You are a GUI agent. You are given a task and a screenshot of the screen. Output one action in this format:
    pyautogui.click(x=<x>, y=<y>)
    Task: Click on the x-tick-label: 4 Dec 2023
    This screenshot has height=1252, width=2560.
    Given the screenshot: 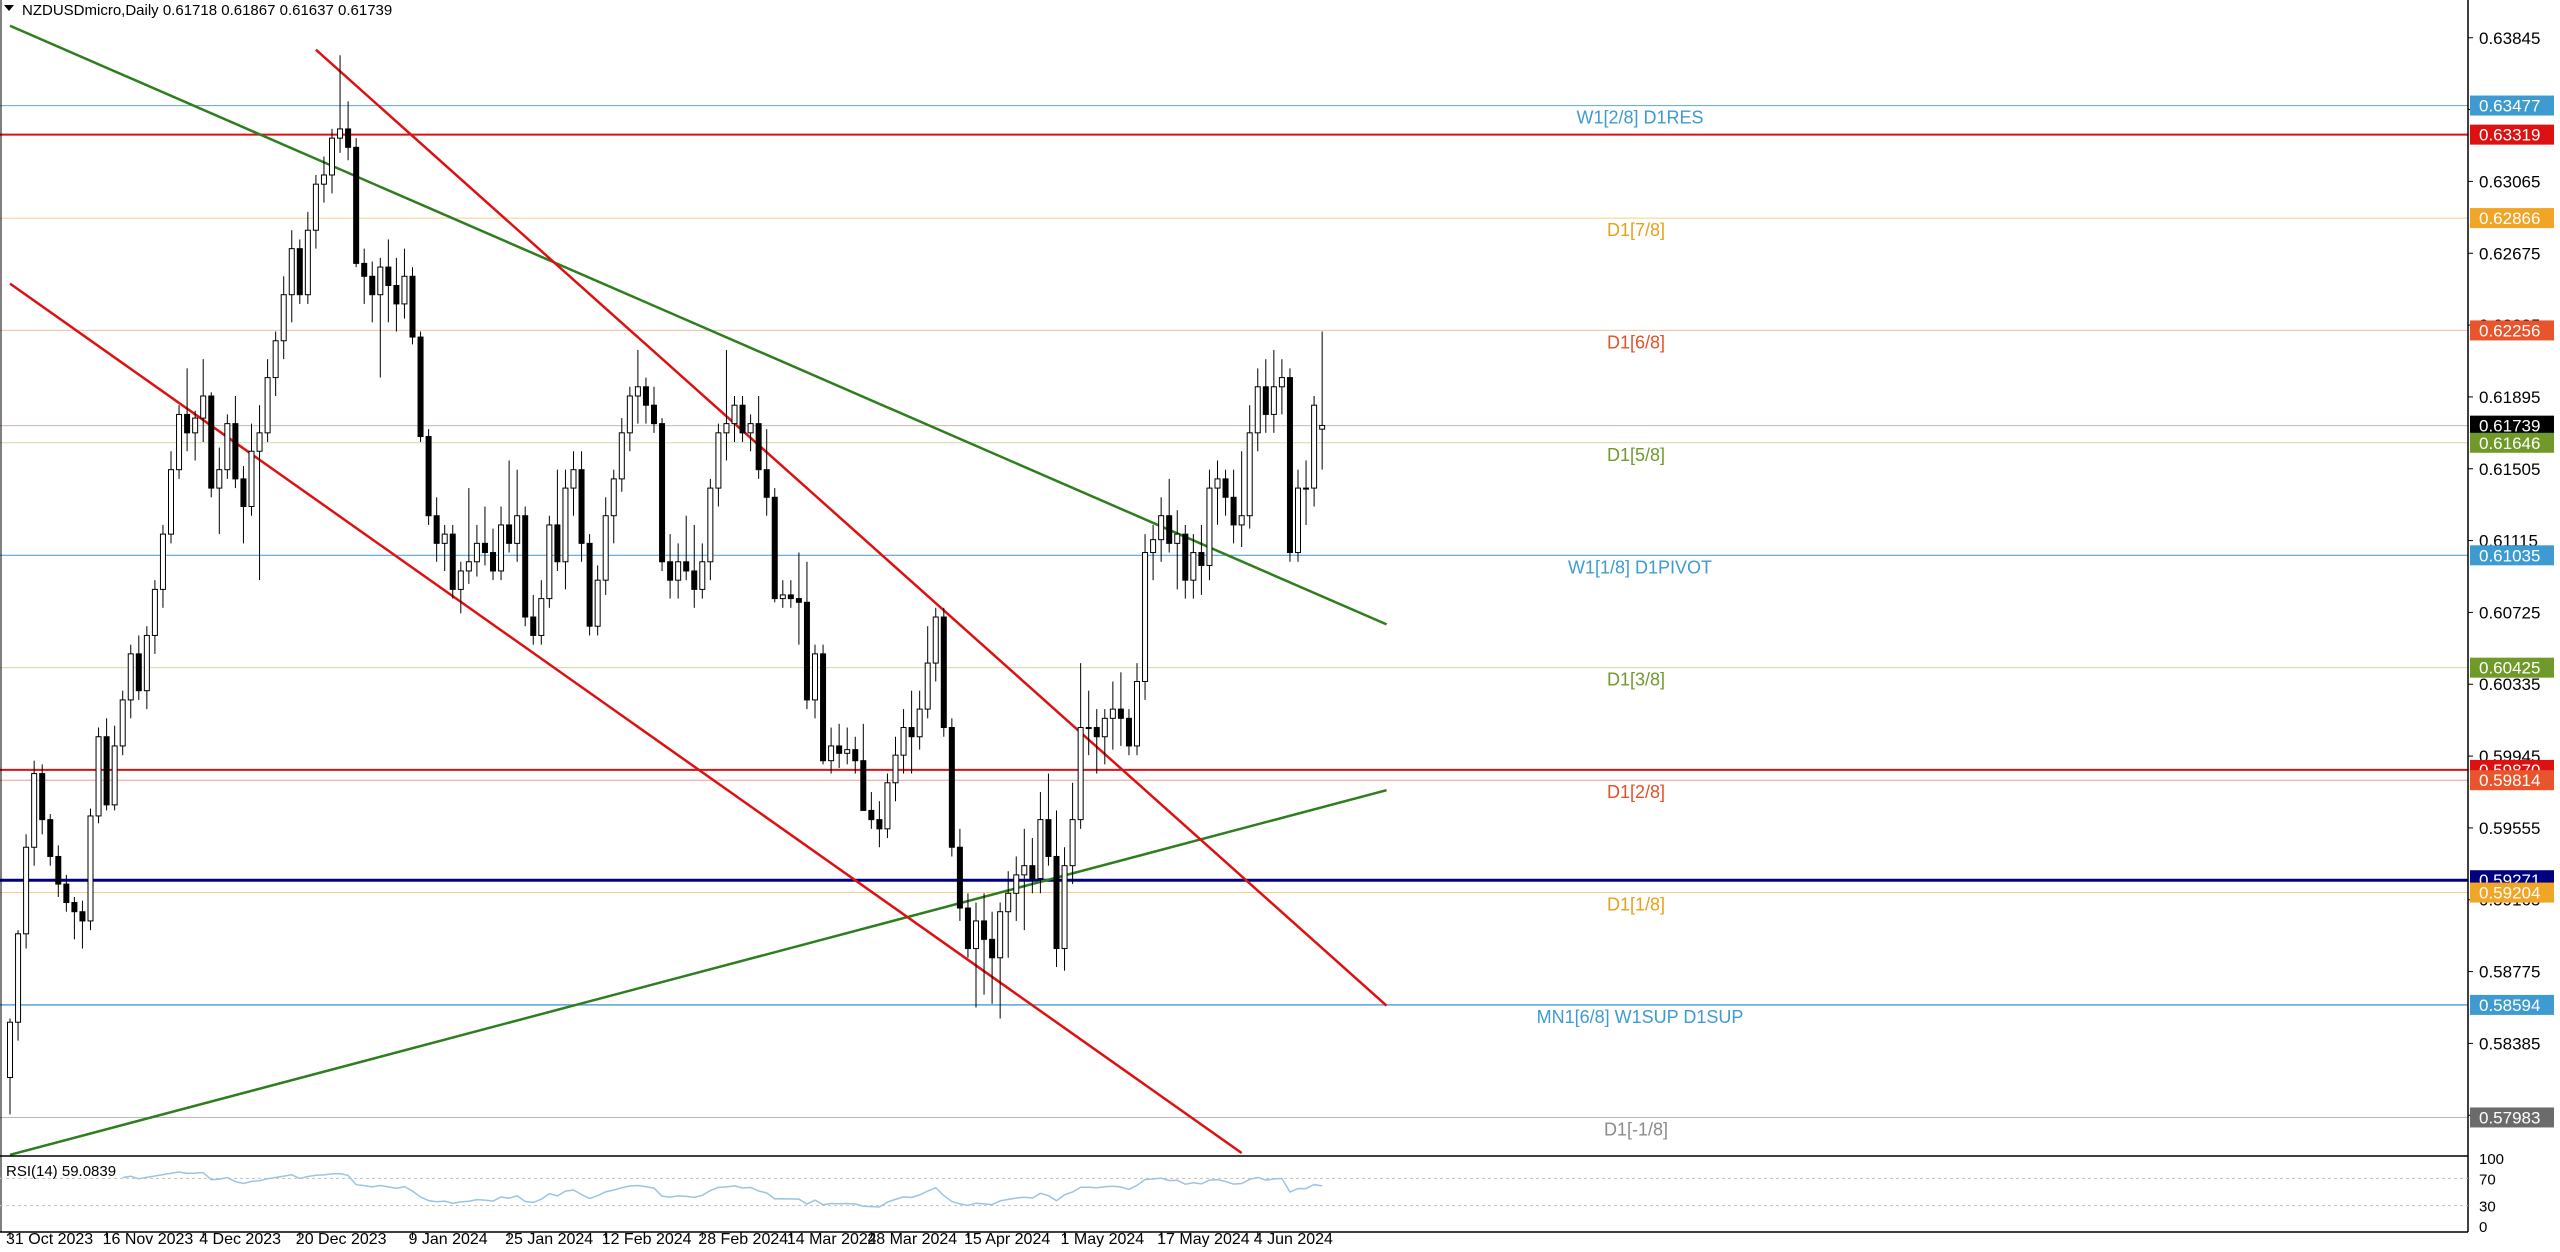 What is the action you would take?
    pyautogui.click(x=240, y=1239)
    